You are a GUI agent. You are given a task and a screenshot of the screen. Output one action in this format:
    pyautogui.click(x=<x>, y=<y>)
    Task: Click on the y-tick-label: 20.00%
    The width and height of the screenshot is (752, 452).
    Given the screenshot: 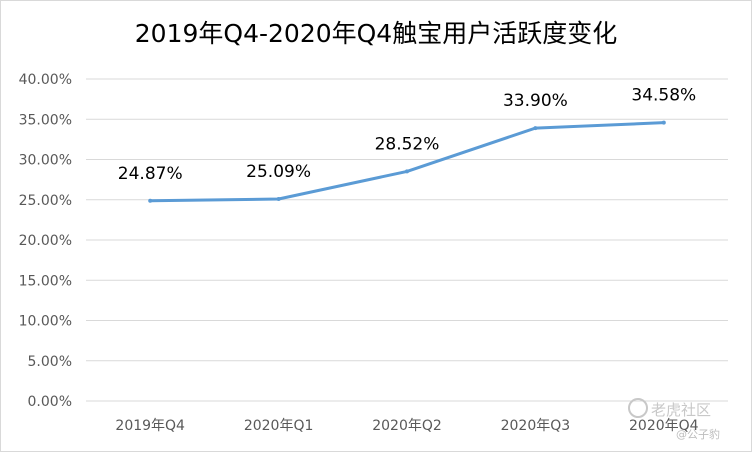 What is the action you would take?
    pyautogui.click(x=45, y=241)
    